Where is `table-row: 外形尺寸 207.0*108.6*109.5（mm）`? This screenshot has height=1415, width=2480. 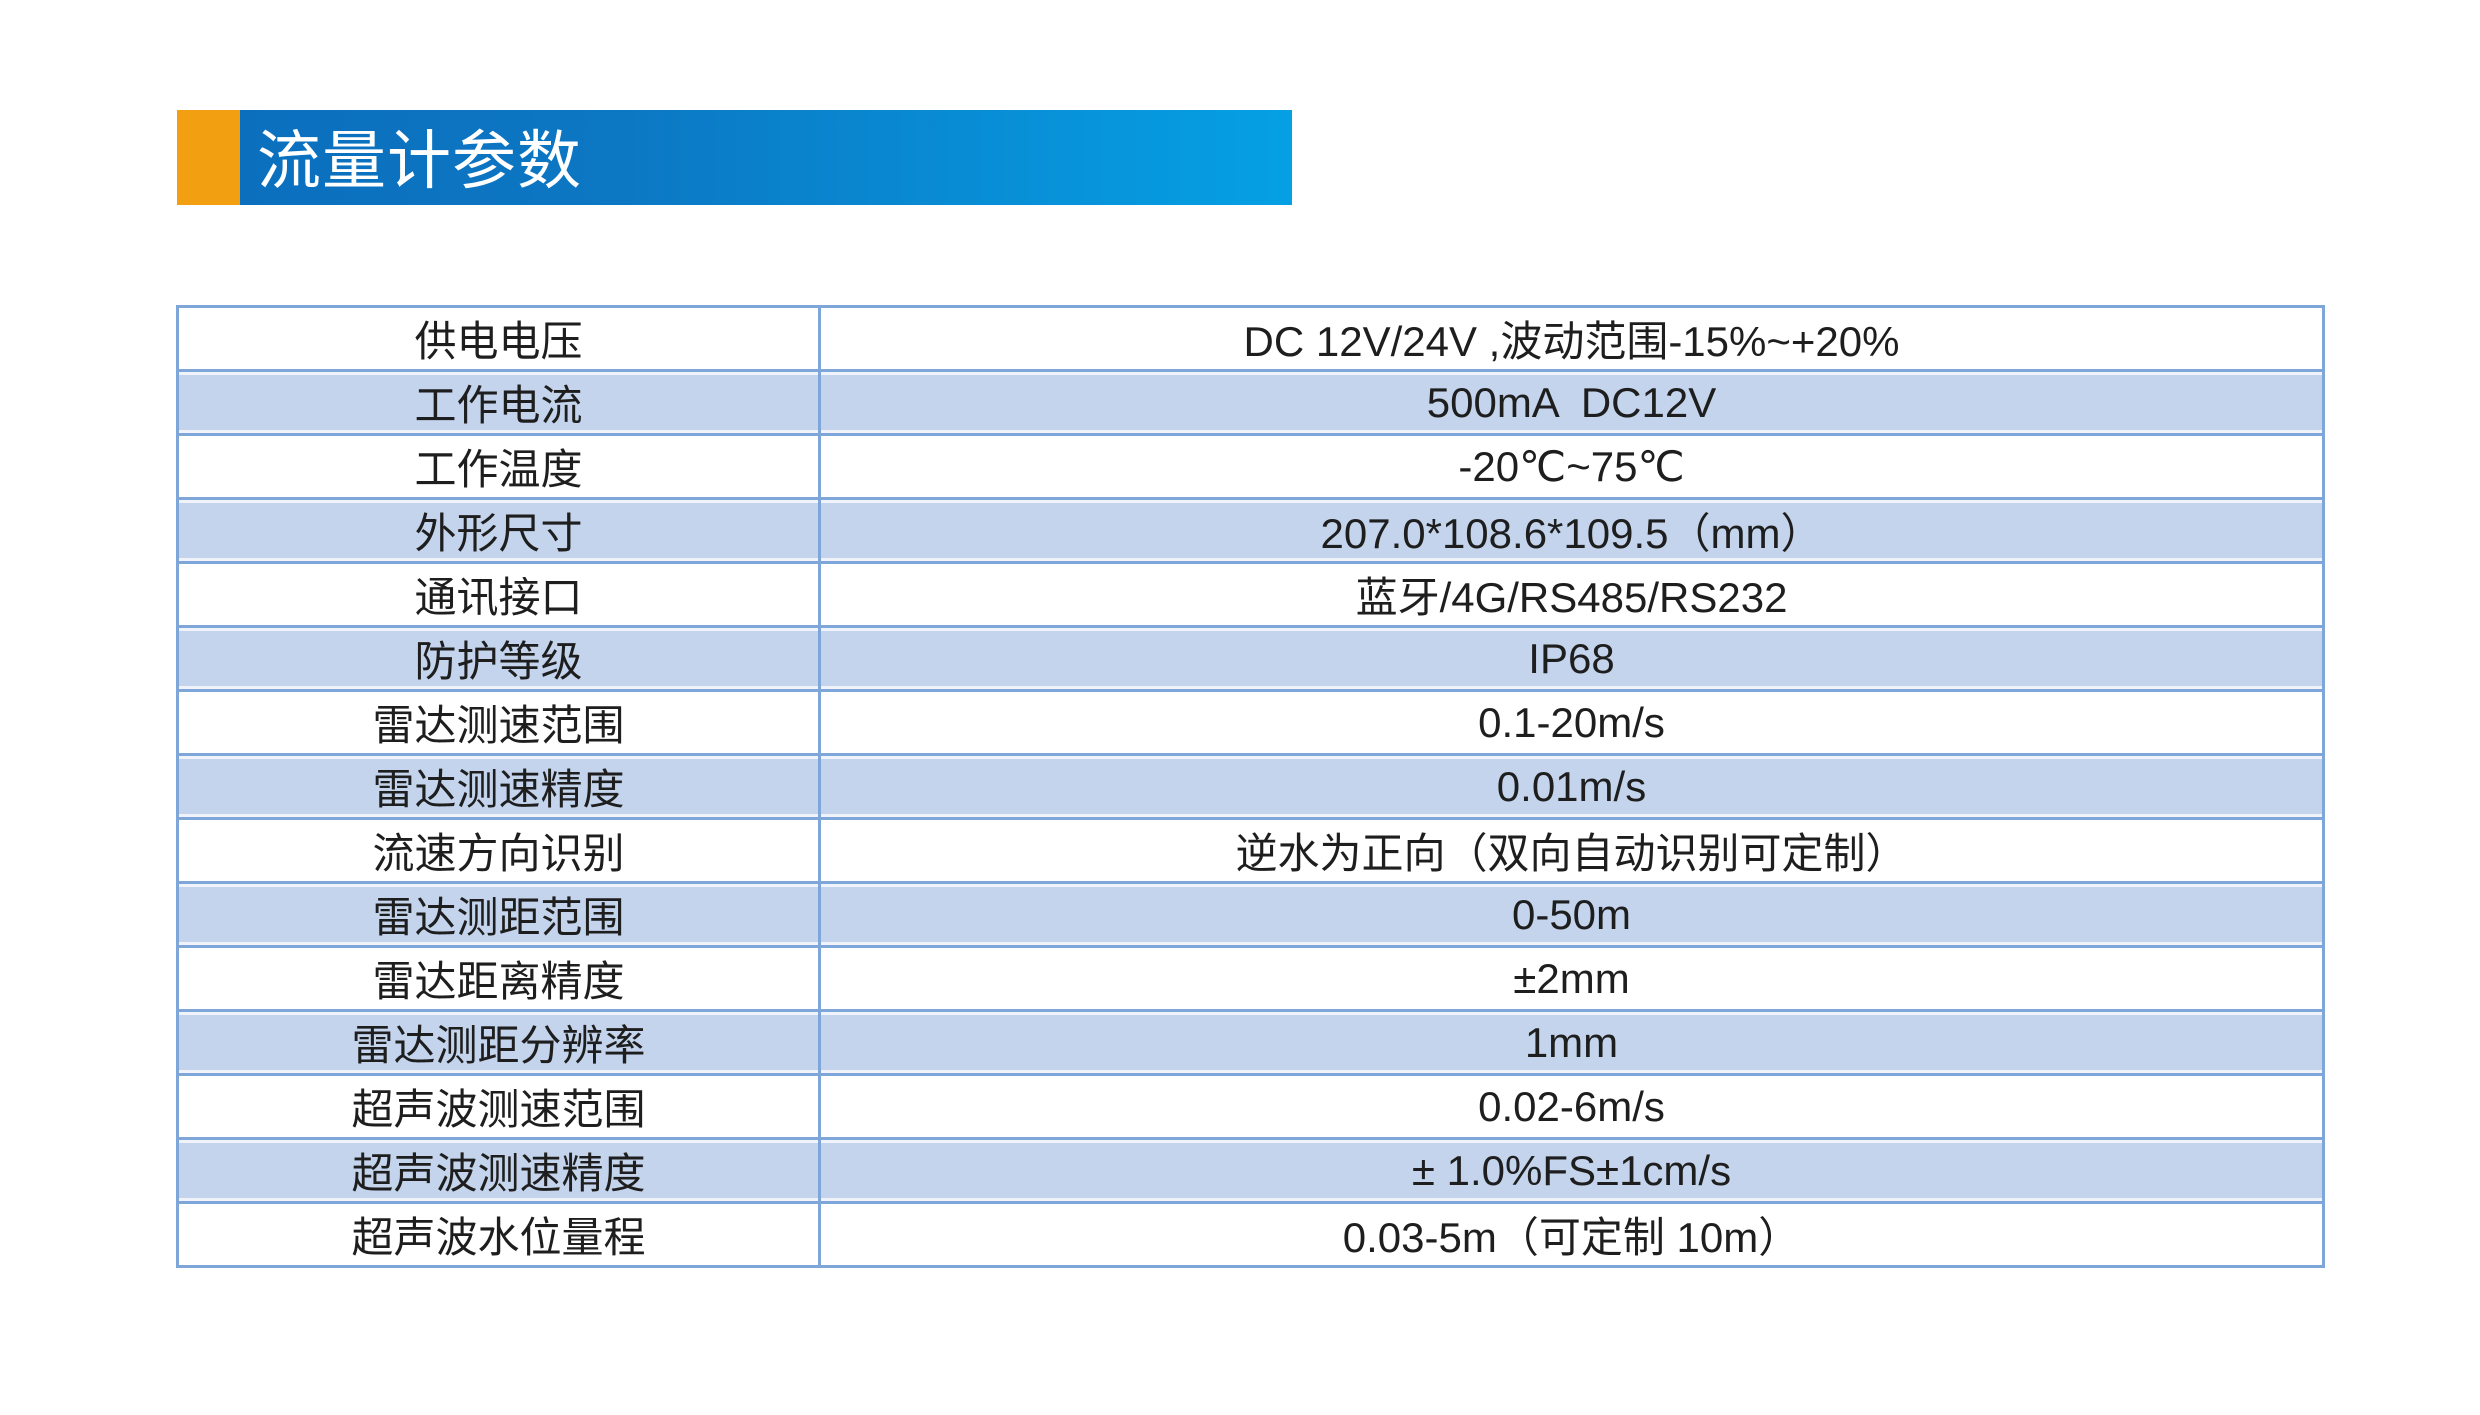
table-row: 外形尺寸 207.0*108.6*109.5（mm） is located at coordinates (1250, 530).